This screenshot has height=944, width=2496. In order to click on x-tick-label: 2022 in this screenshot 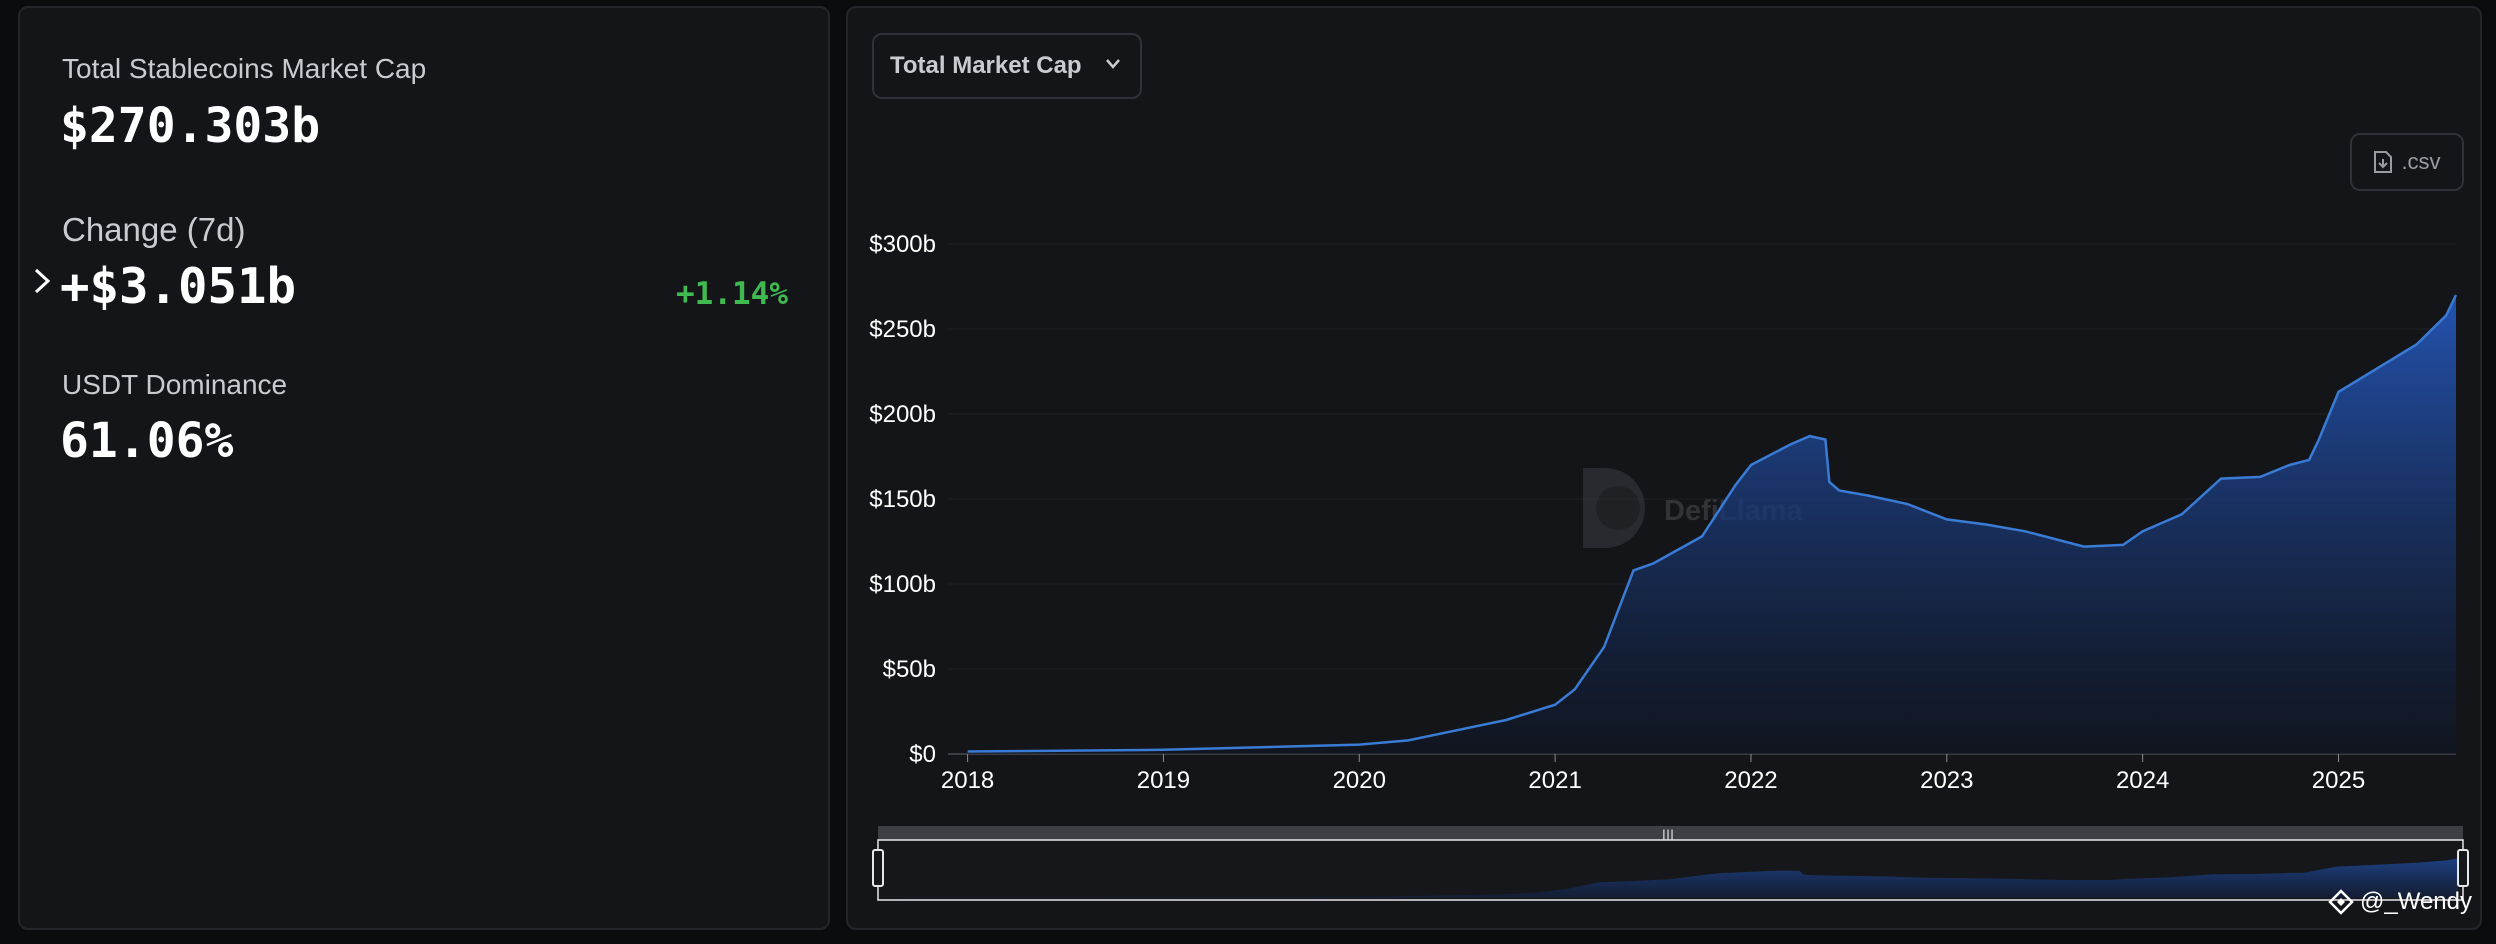, I will do `click(1750, 780)`.